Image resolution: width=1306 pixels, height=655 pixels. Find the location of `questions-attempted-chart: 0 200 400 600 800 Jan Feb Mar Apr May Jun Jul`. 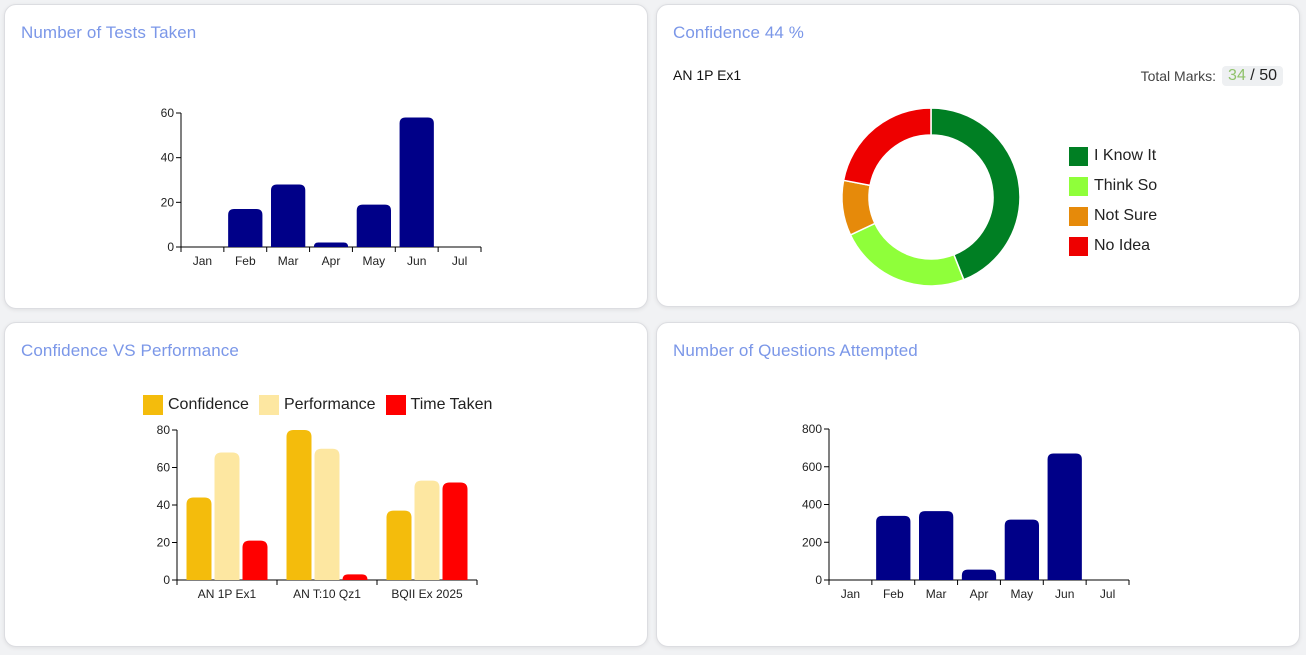

questions-attempted-chart: 0 200 400 600 800 Jan Feb Mar Apr May Jun Jul is located at coordinates (966, 511).